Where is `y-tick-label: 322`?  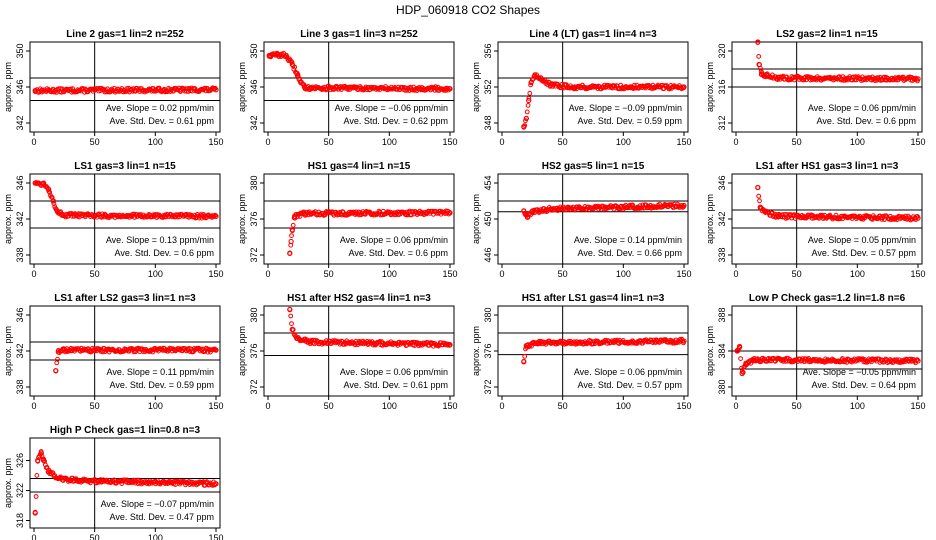 y-tick-label: 322 is located at coordinates (20, 490).